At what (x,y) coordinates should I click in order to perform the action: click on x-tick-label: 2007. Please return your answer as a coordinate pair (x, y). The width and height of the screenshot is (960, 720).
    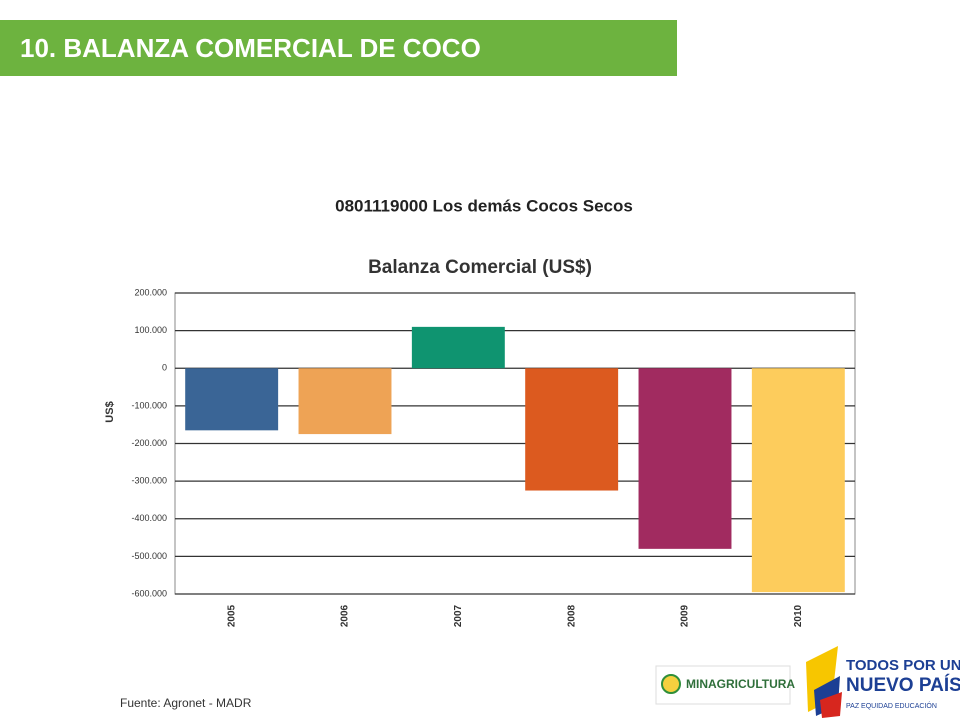
    Looking at the image, I should click on (458, 615).